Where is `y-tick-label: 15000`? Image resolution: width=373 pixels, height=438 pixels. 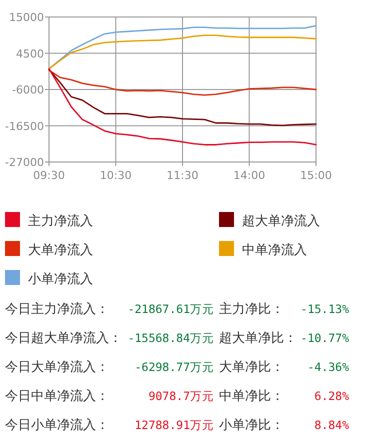
y-tick-label: 15000 is located at coordinates (26, 17).